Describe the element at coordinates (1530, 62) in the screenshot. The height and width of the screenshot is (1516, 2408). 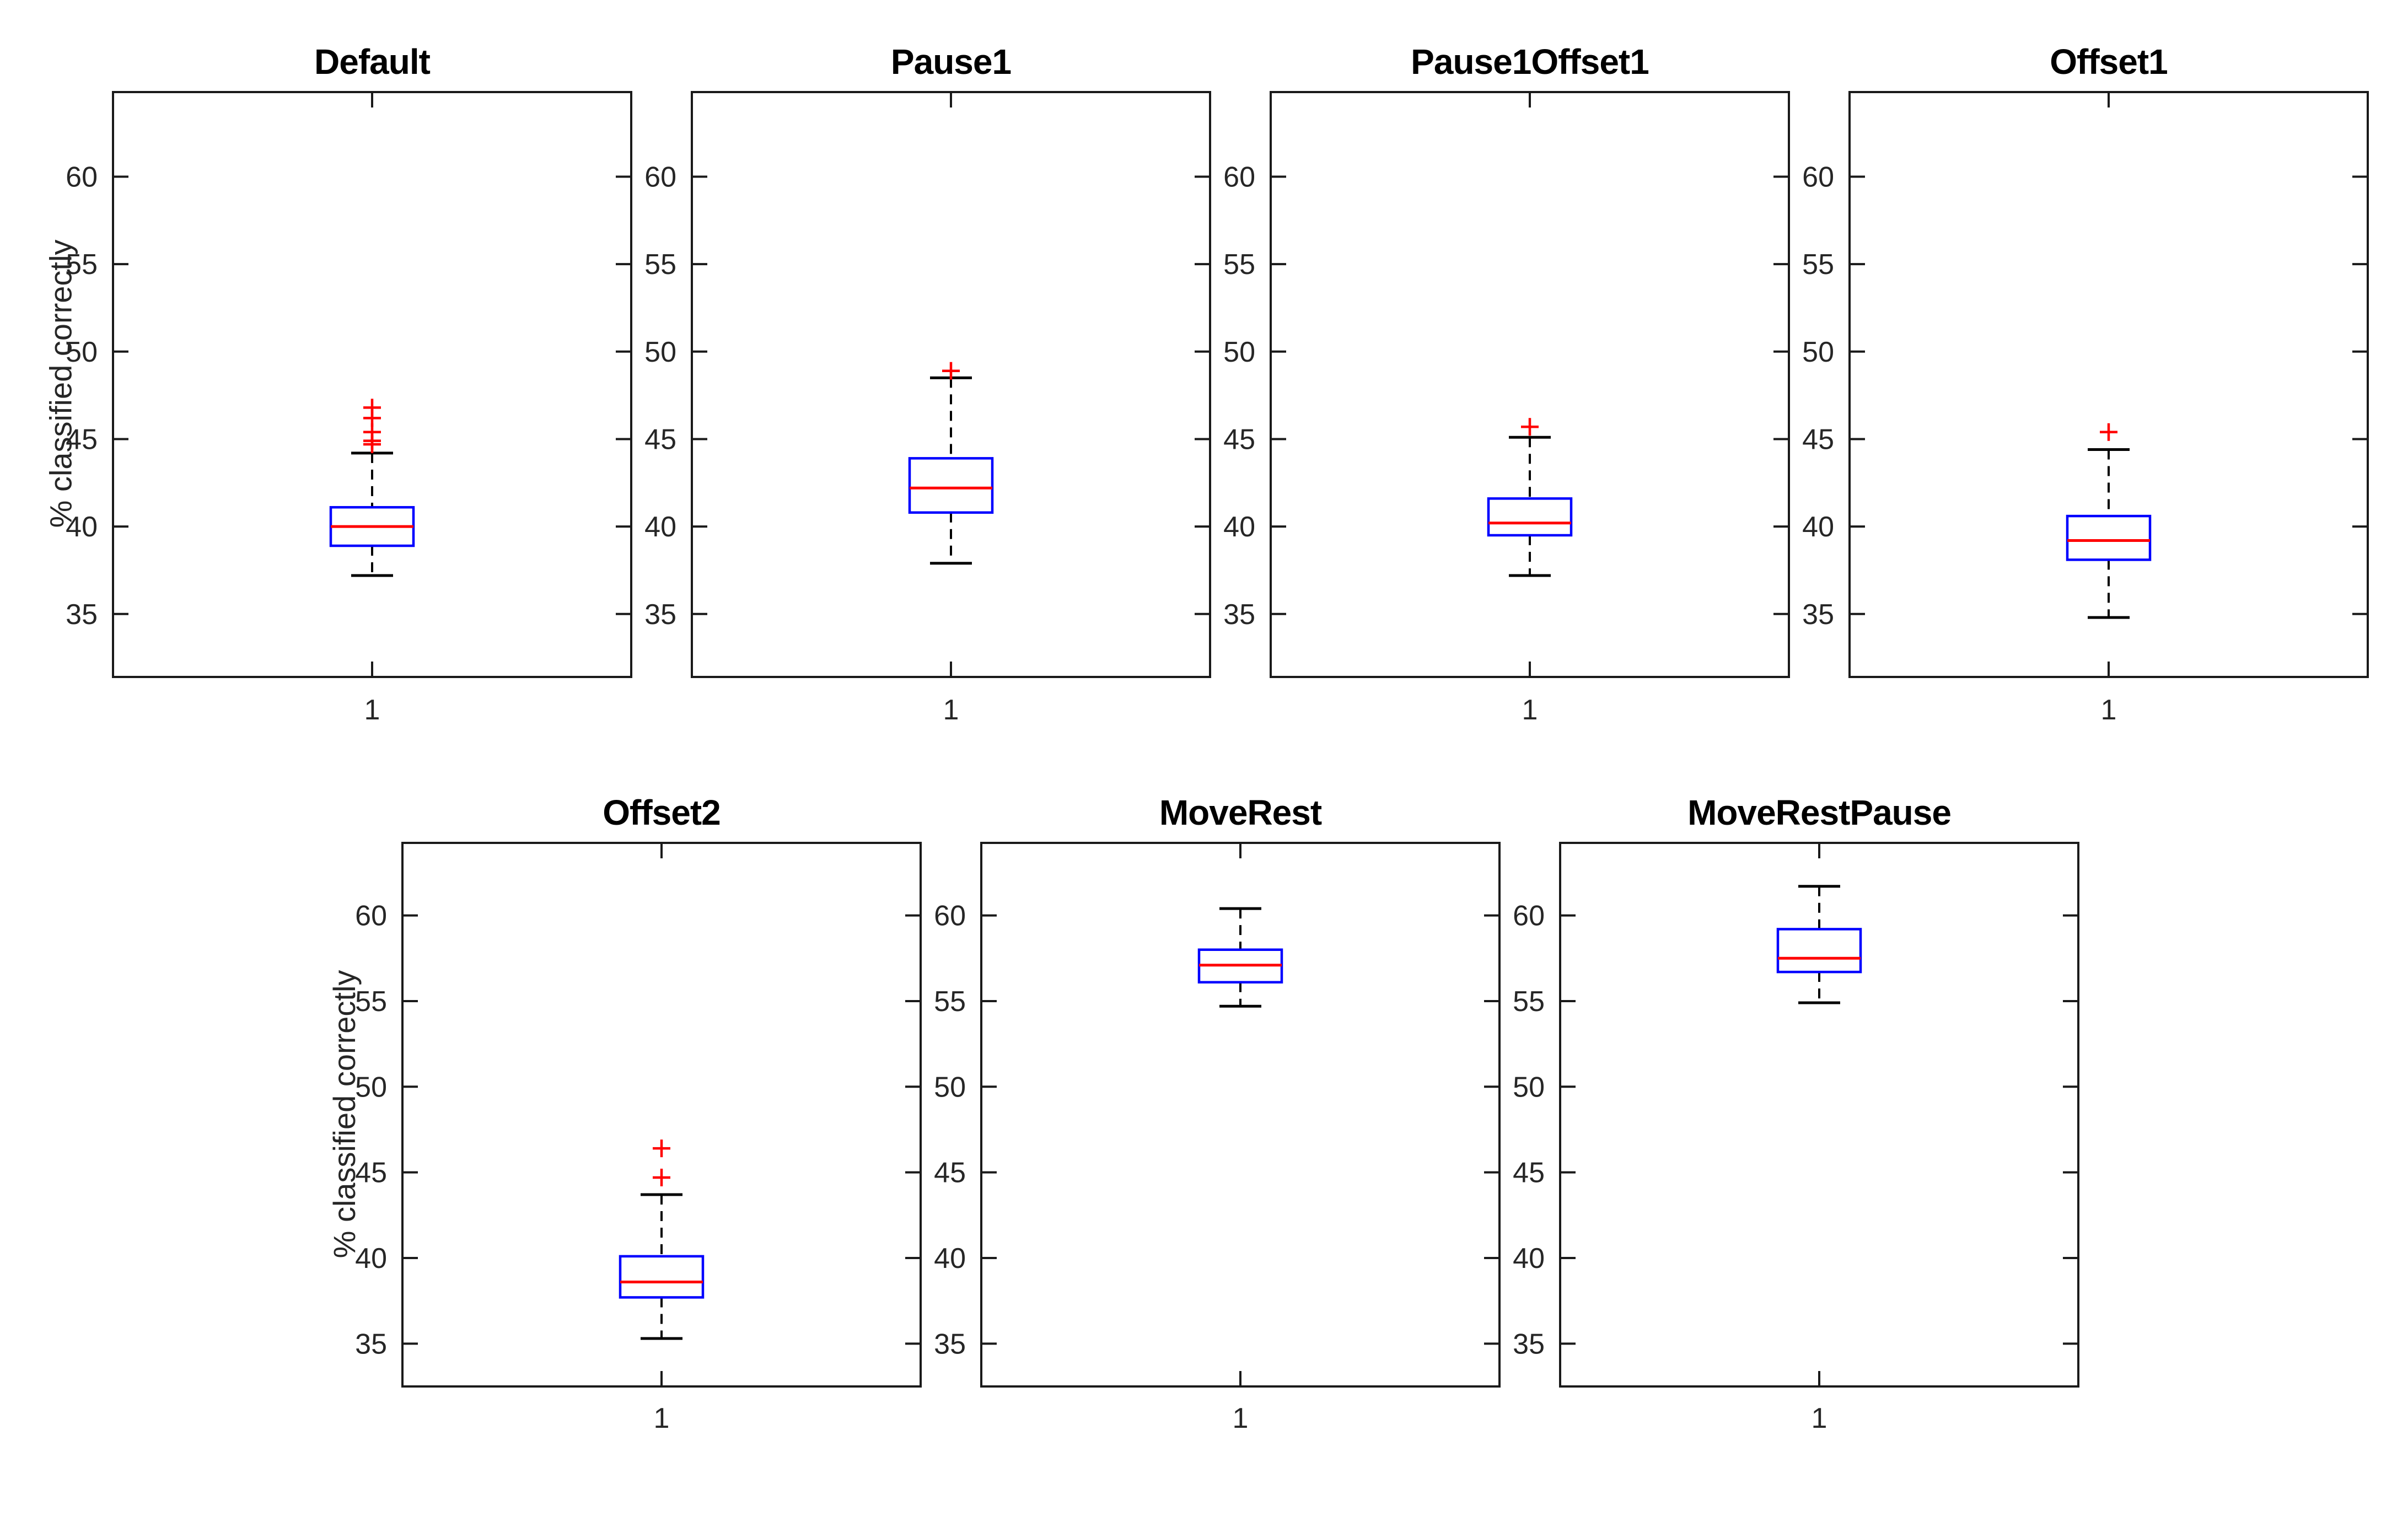
I see `subplot-title-pause1offset1: Pause1Offset1` at that location.